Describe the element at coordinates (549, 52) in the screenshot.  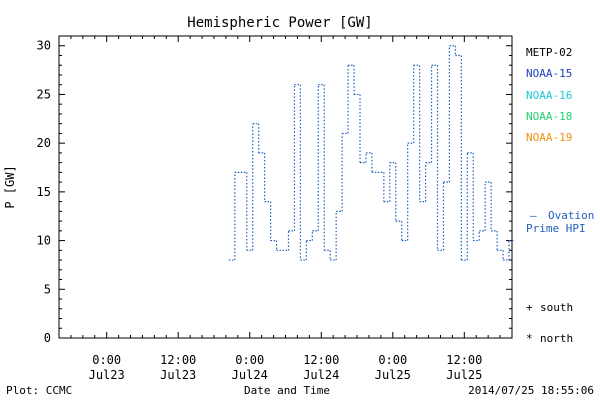
I see `legend-entry-metp-02: METP-02` at that location.